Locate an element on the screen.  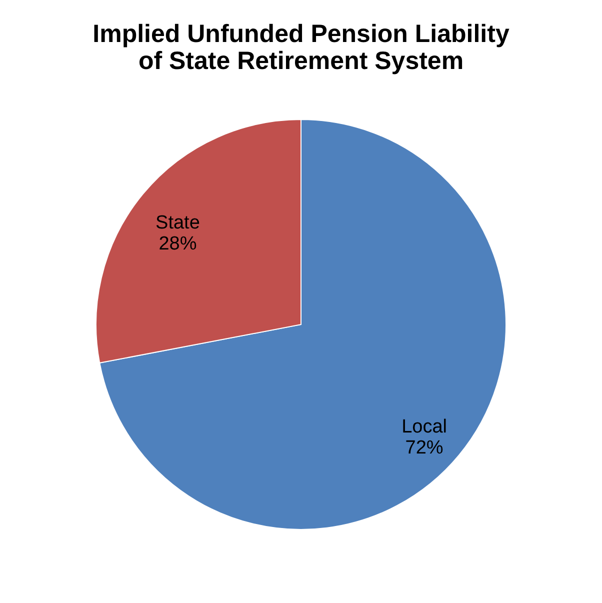
text: Implied Unfunded Pension Liability is located at coordinates (301, 34).